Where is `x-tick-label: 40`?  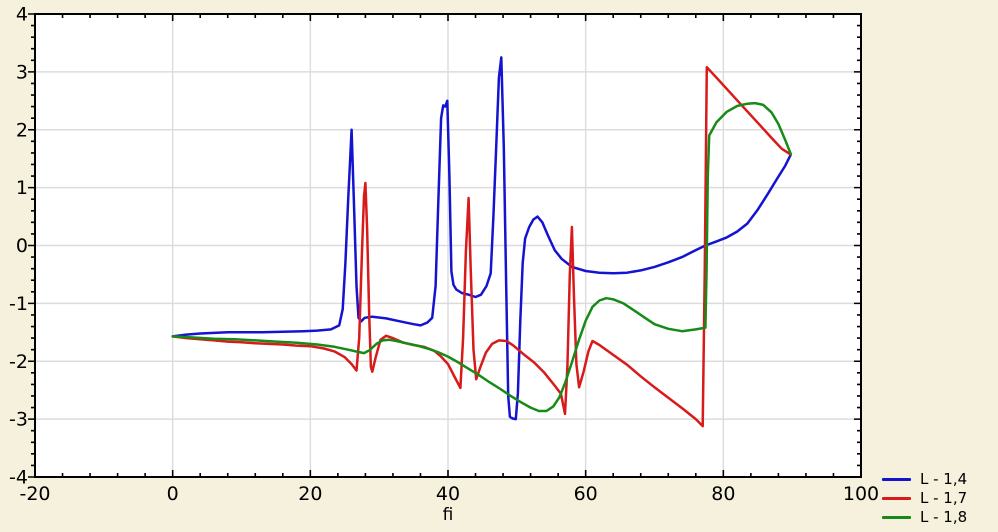 x-tick-label: 40 is located at coordinates (448, 494).